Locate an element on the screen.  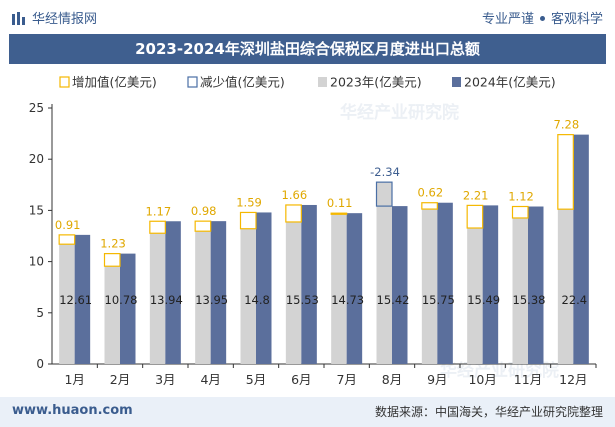
change-label-12: 7.28 is located at coordinates (567, 125).